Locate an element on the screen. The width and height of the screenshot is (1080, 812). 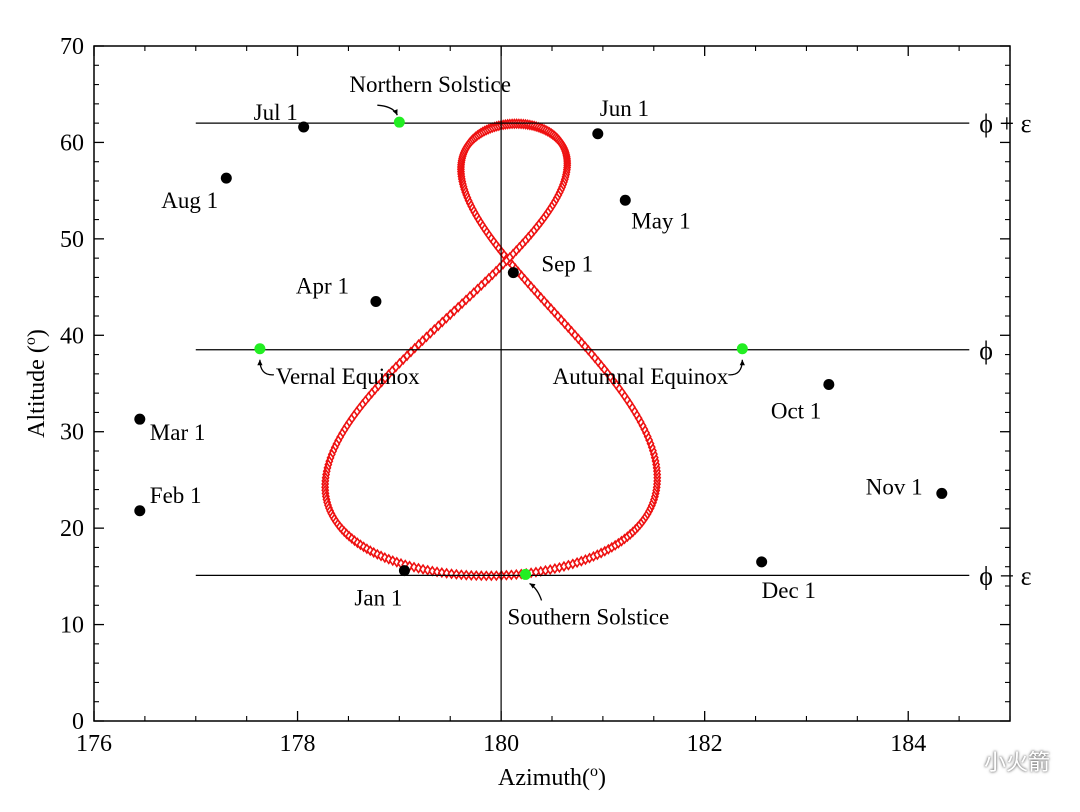
reference-line-label: ϕ is located at coordinates (986, 350).